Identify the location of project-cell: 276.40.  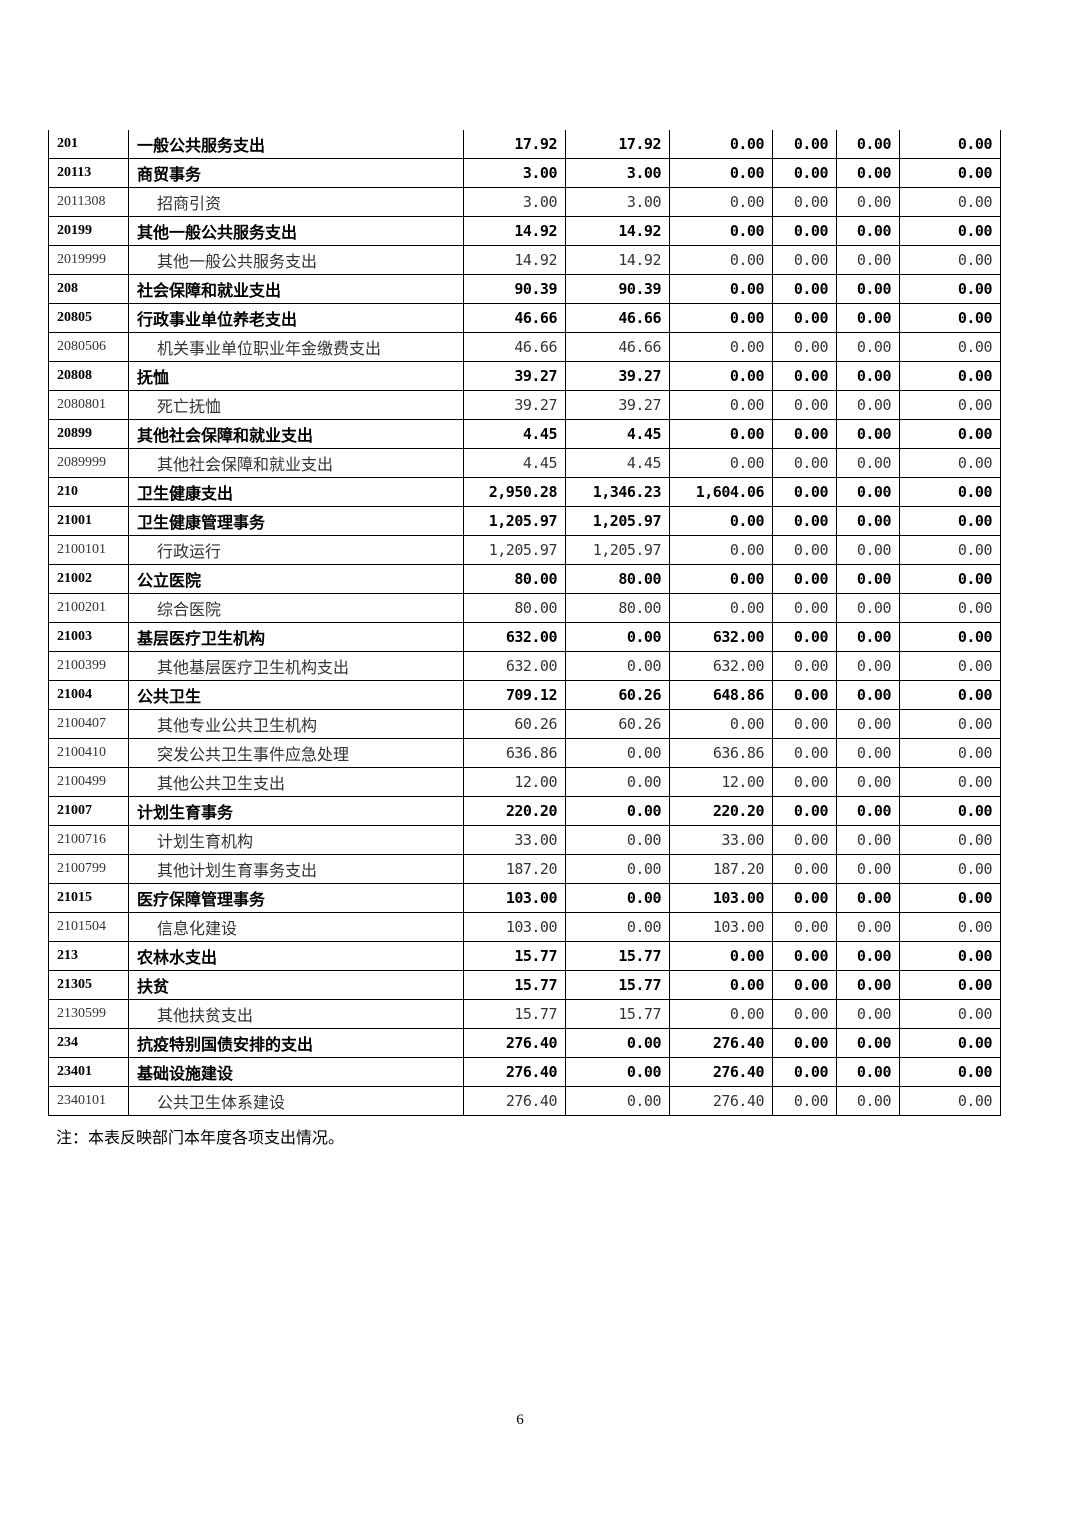
(721, 1043).